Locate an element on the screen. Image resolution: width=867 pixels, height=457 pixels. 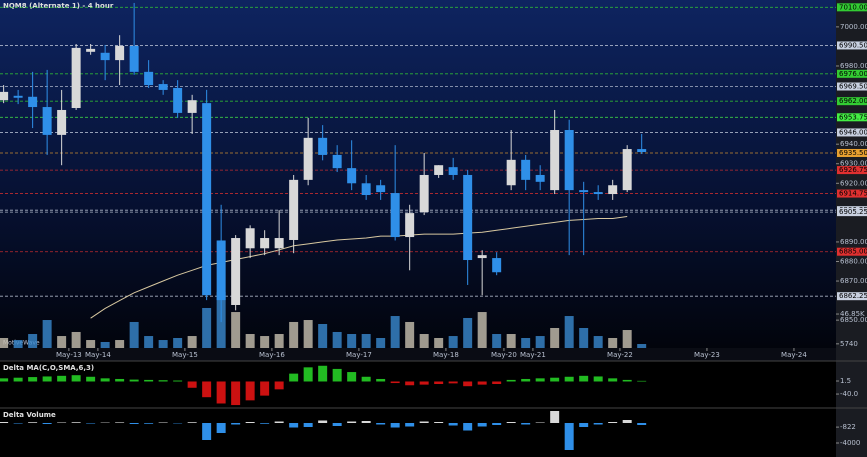
y-tick-label: 6940.00 is located at coordinates (853, 144).